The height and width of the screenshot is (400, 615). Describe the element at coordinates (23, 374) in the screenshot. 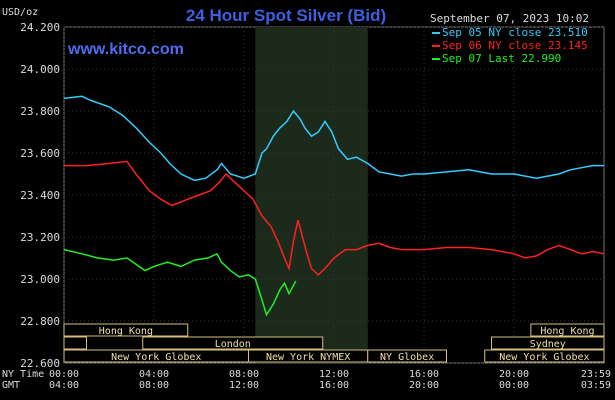

I see `x-row-label: NY Time` at that location.